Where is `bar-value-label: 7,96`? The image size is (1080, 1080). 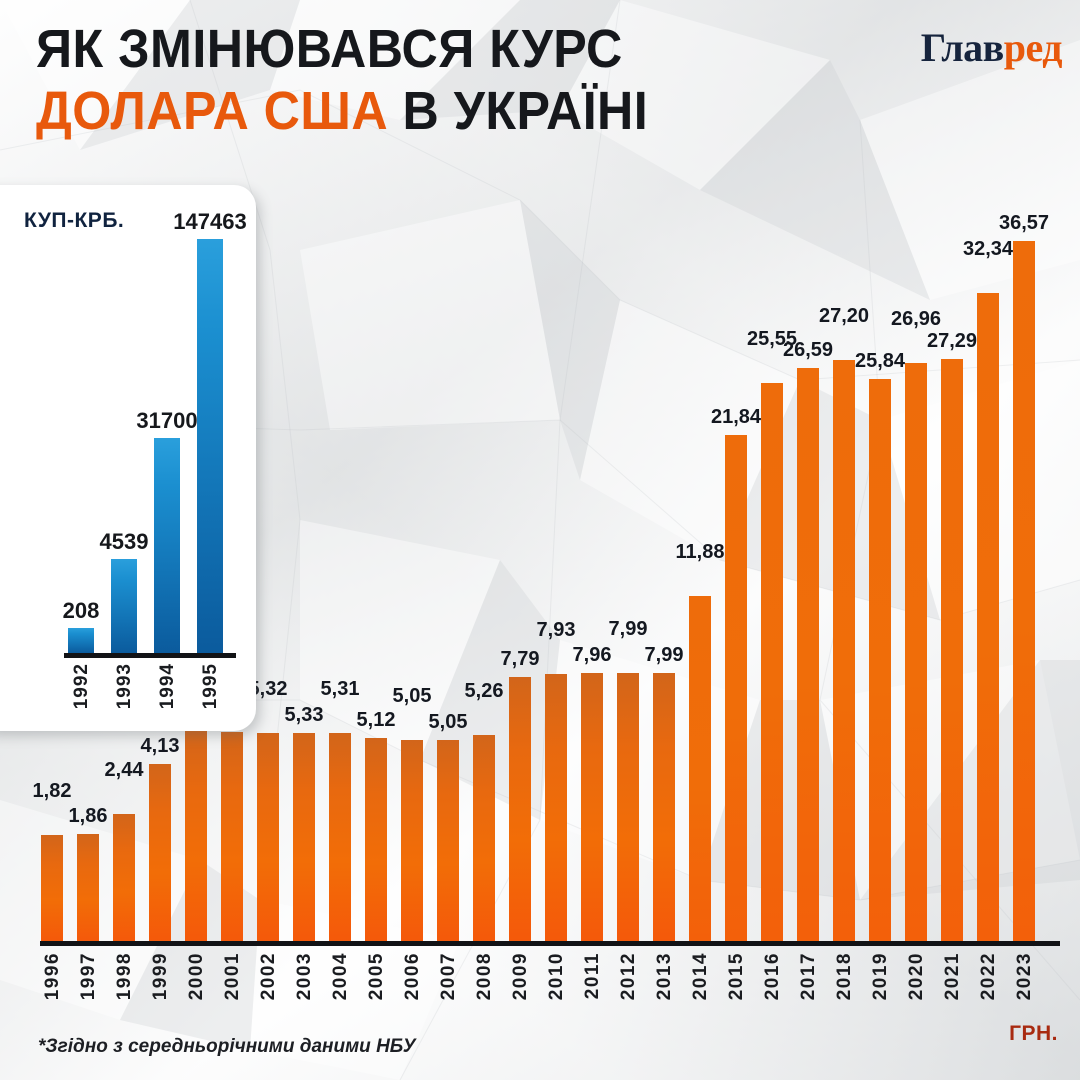 bar-value-label: 7,96 is located at coordinates (592, 655).